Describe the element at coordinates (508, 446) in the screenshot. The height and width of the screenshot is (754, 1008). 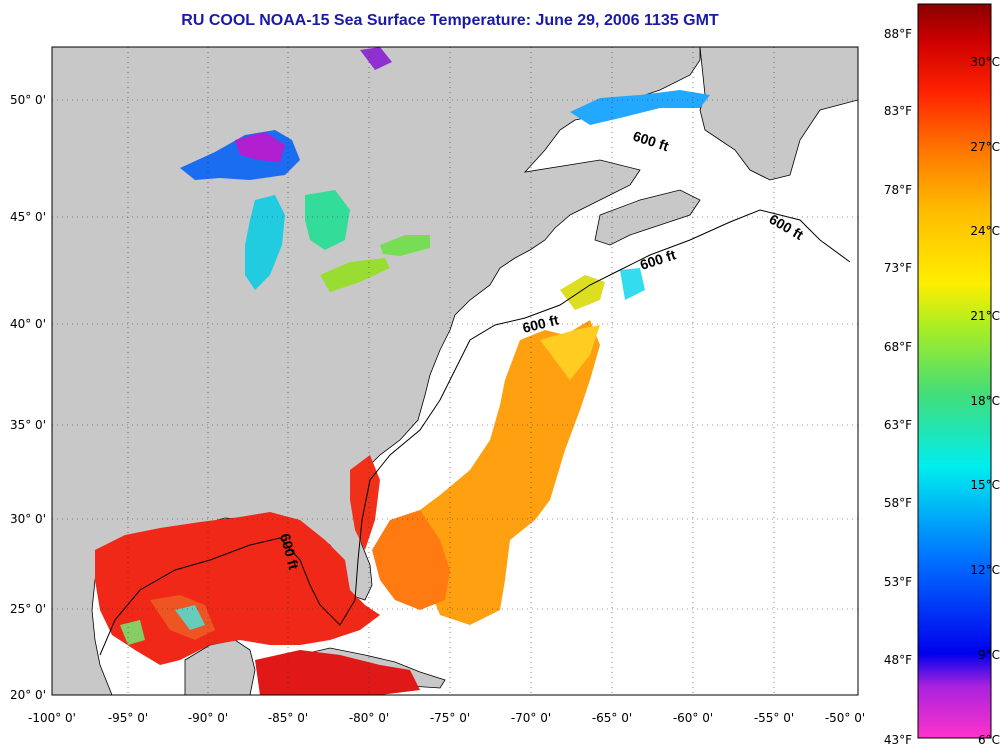
I see `atlantic-sst` at that location.